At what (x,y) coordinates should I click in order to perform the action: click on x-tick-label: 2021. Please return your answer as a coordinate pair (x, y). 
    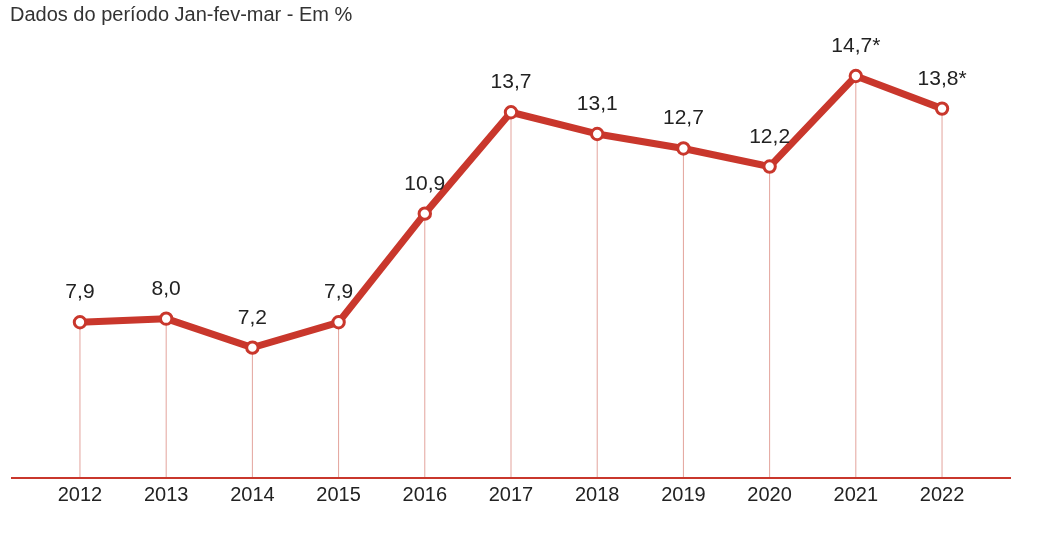
    Looking at the image, I should click on (856, 493).